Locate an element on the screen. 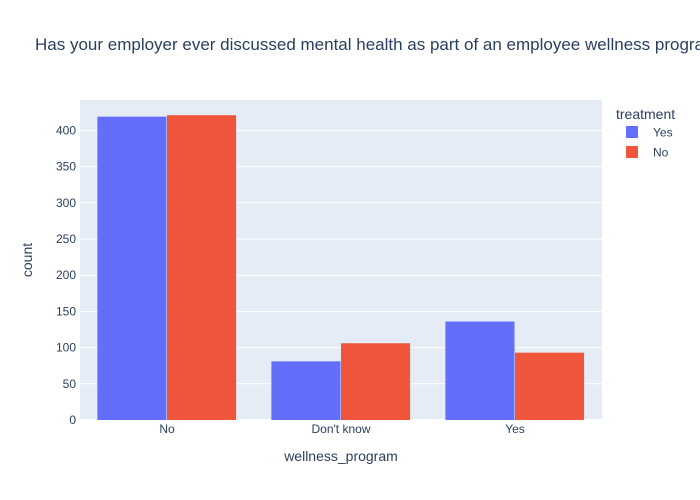 Image resolution: width=700 pixels, height=500 pixels. legend-title: treatment is located at coordinates (645, 114).